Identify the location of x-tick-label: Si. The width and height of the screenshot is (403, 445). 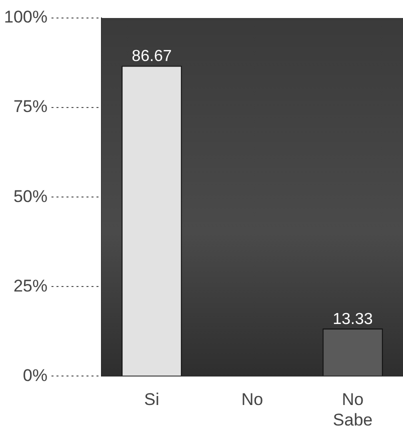
(152, 400).